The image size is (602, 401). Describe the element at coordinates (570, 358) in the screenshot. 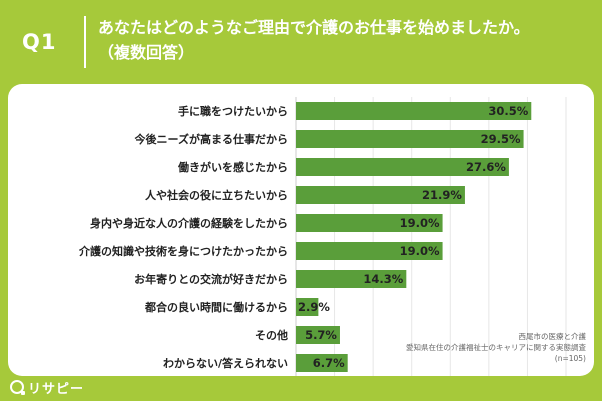

I see `source-note-line3: (n=105)` at that location.